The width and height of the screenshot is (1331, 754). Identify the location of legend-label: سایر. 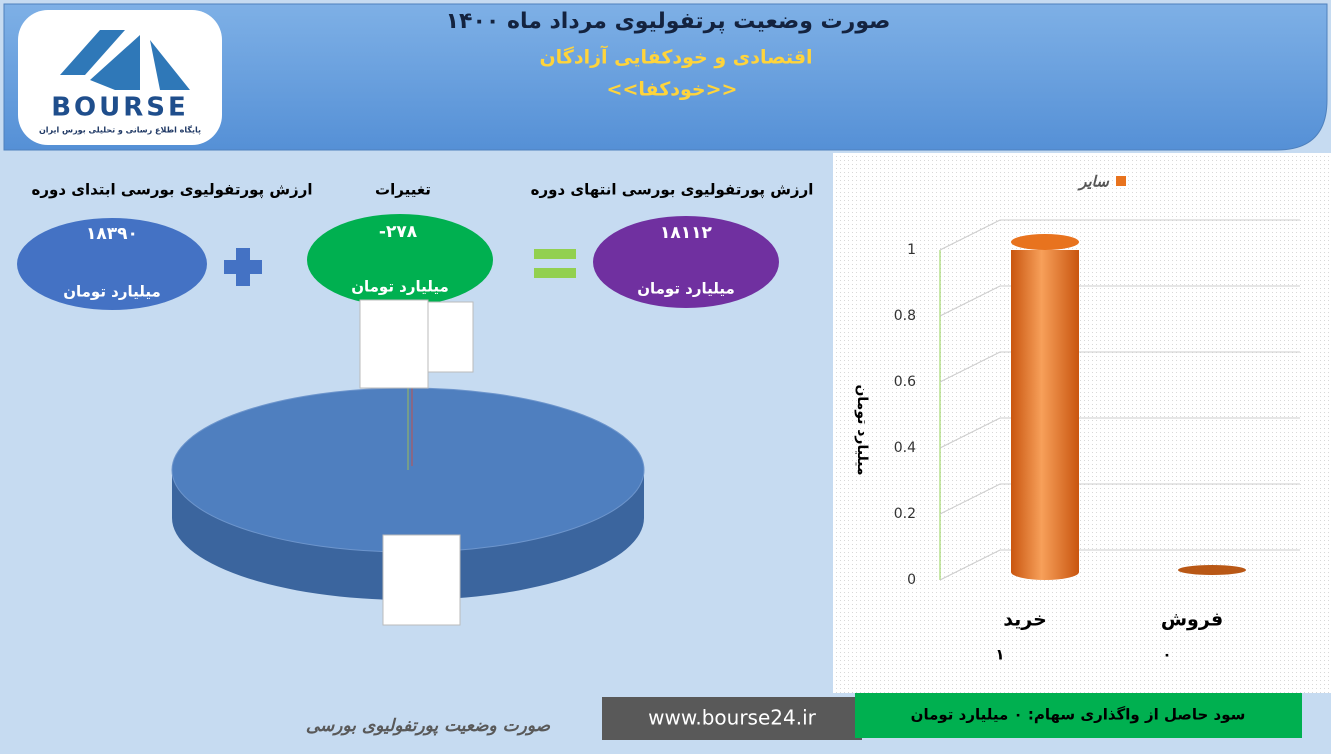
(1093, 182).